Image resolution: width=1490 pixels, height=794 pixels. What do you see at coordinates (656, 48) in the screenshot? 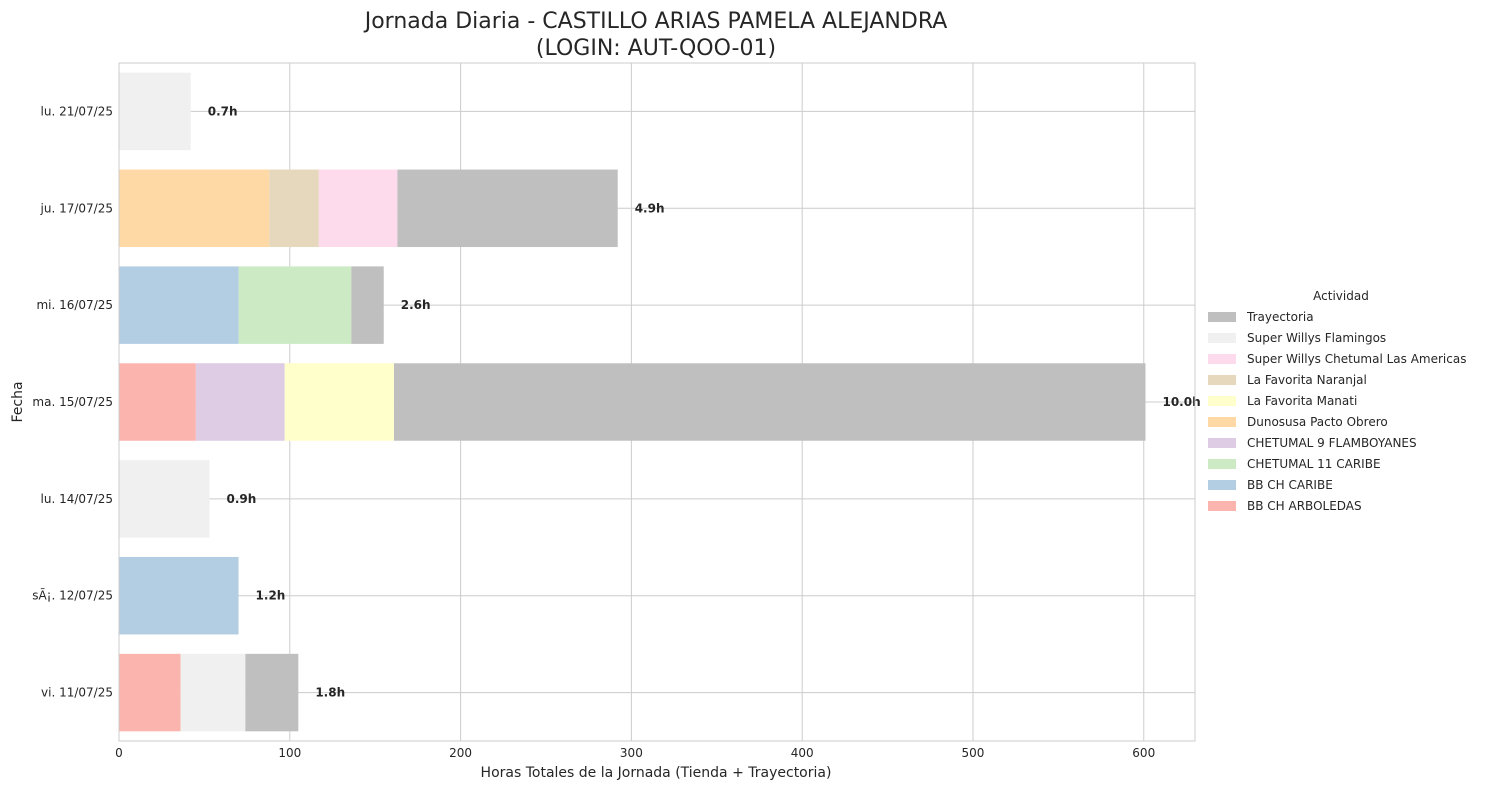
I see `chart-subtitle: (LOGIN: AUT-QOO-01)` at bounding box center [656, 48].